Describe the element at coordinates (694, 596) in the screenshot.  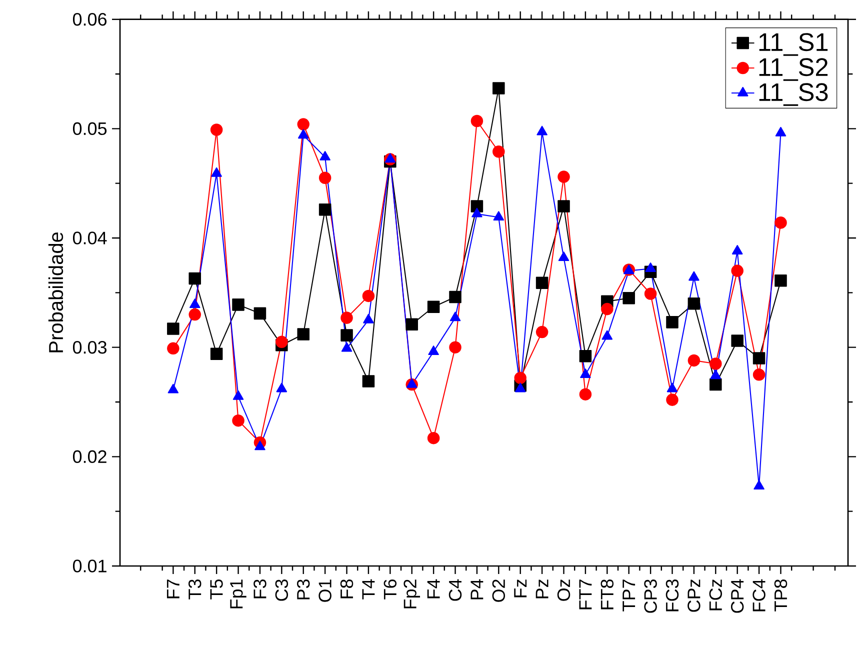
I see `x-tick-label: CPz` at that location.